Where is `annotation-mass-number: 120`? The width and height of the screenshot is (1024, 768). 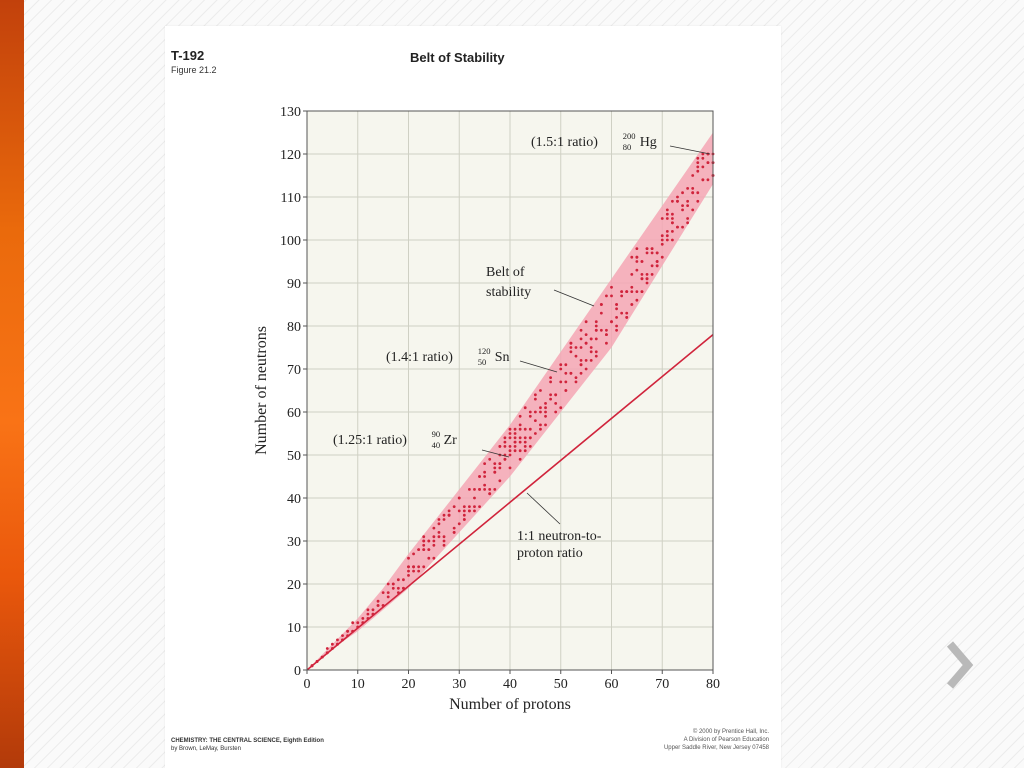
annotation-mass-number: 120 is located at coordinates (484, 351).